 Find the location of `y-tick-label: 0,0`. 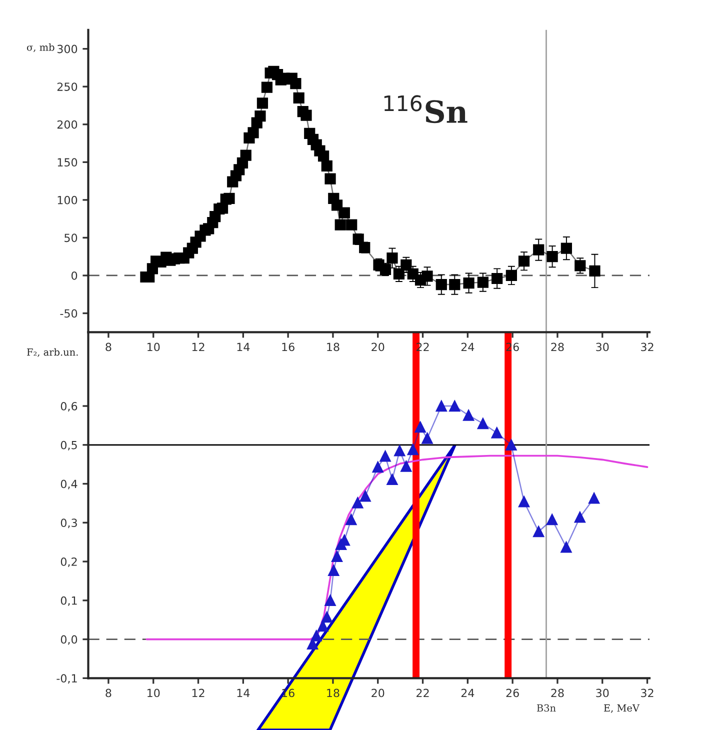

y-tick-label: 0,0 is located at coordinates (69, 640).